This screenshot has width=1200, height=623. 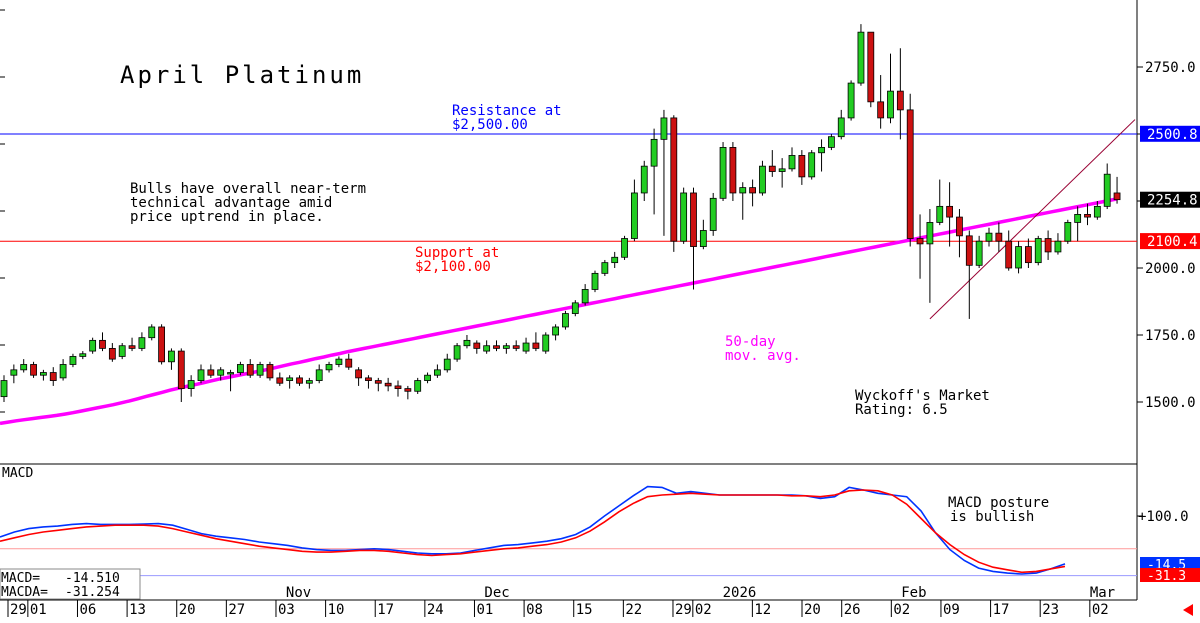 I want to click on x-day-label: 26, so click(x=852, y=610).